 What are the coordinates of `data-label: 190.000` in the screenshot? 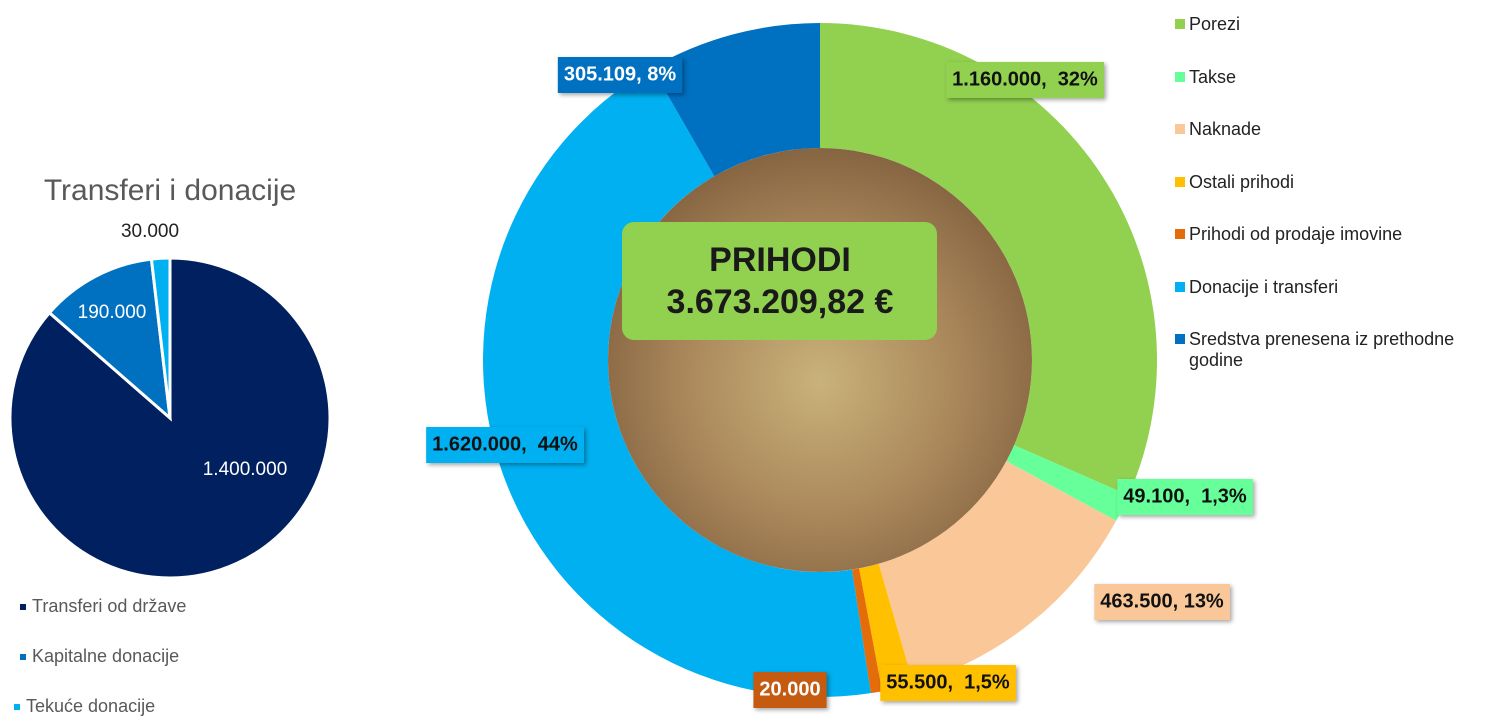 It's located at (112, 312).